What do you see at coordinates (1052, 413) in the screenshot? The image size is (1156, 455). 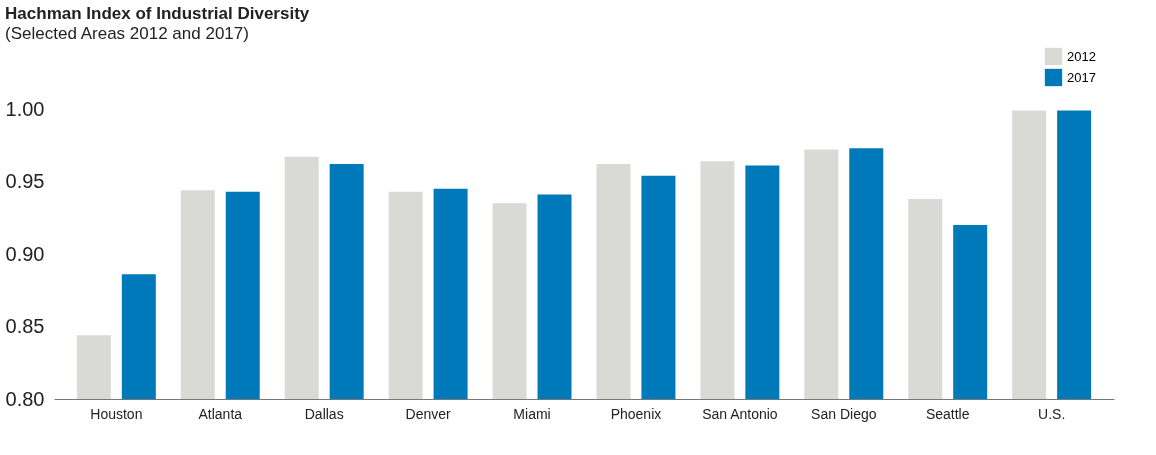 I see `x-tick-label: U.S.` at bounding box center [1052, 413].